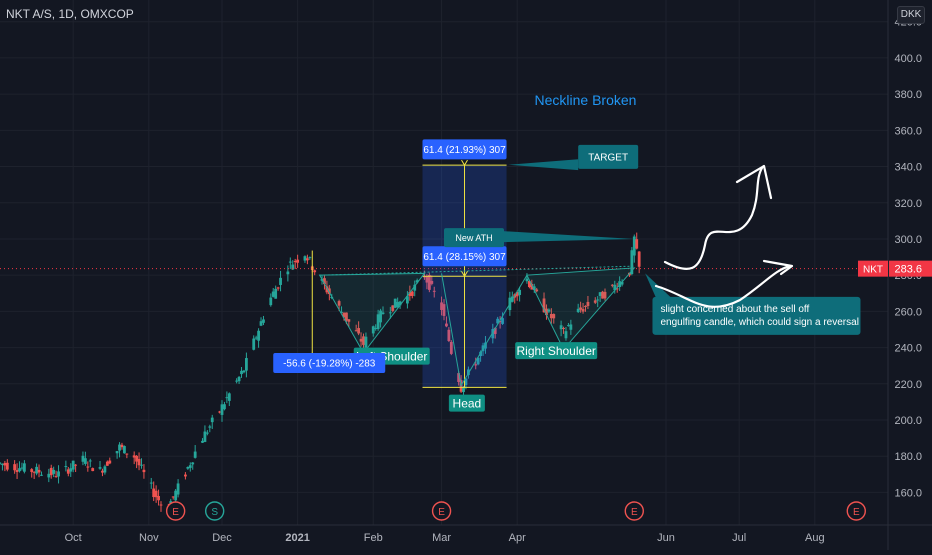  Describe the element at coordinates (908, 493) in the screenshot. I see `y-tick-label: 160.0` at that location.